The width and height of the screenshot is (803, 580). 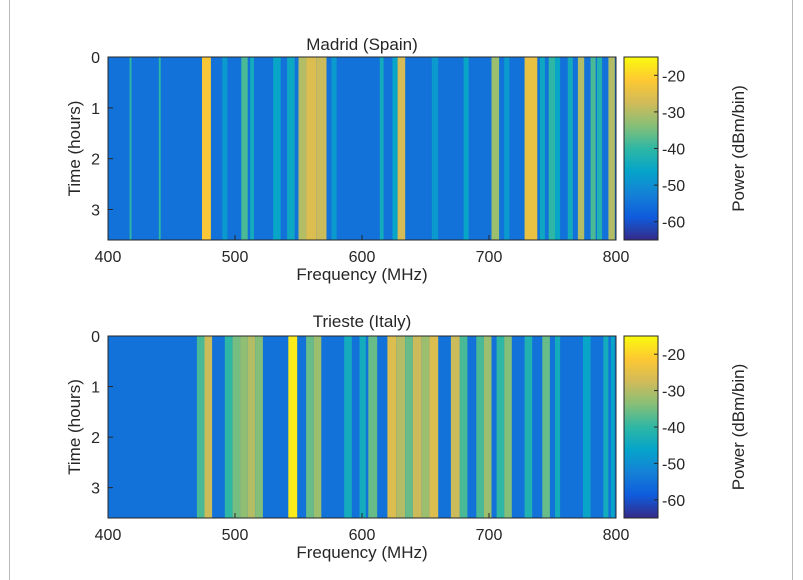 I want to click on chart-title: Madrid (Spain), so click(x=362, y=44).